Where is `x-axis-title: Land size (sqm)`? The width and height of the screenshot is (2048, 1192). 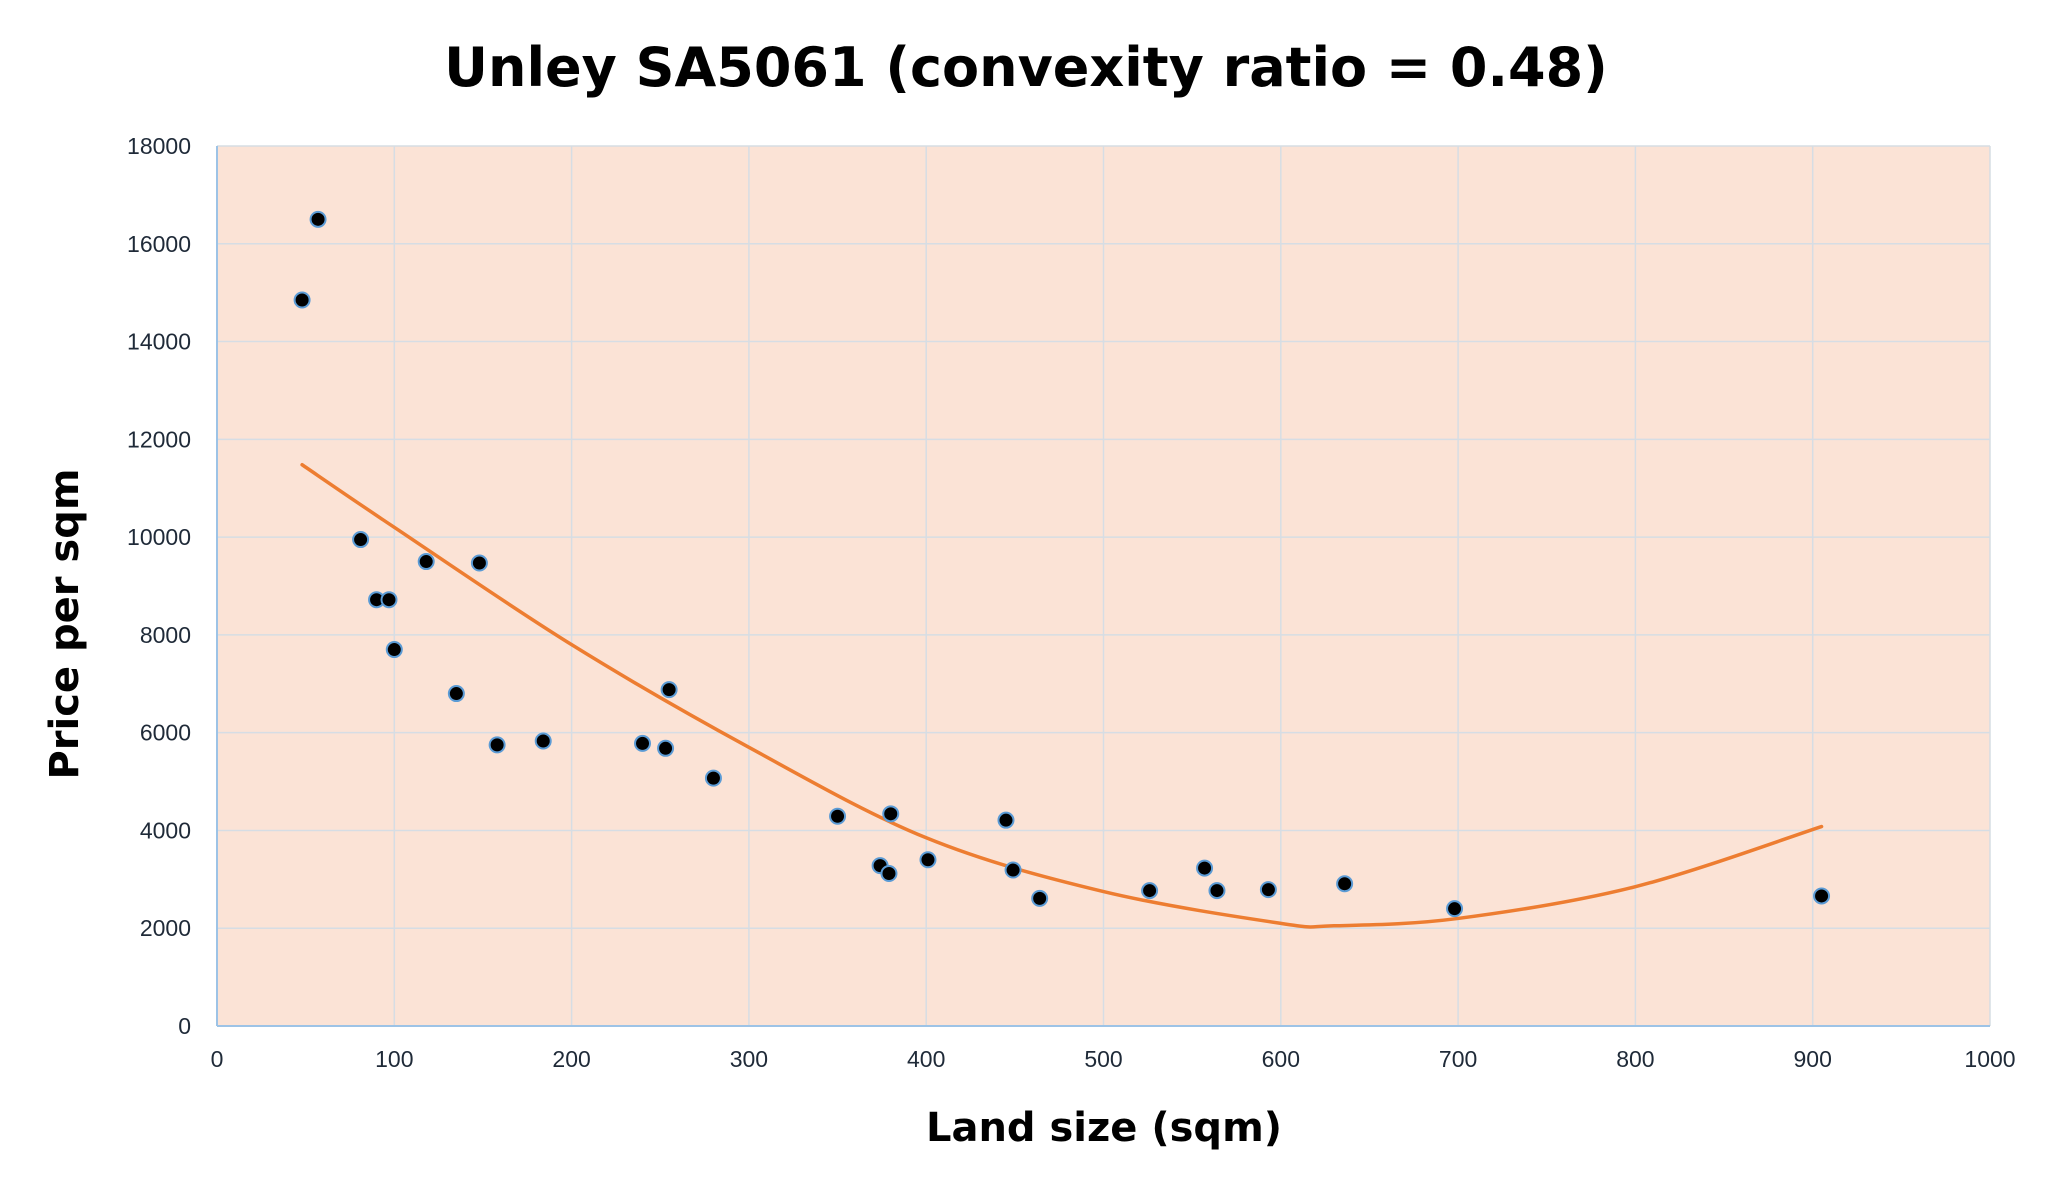
x-axis-title: Land size (sqm) is located at coordinates (1104, 1128).